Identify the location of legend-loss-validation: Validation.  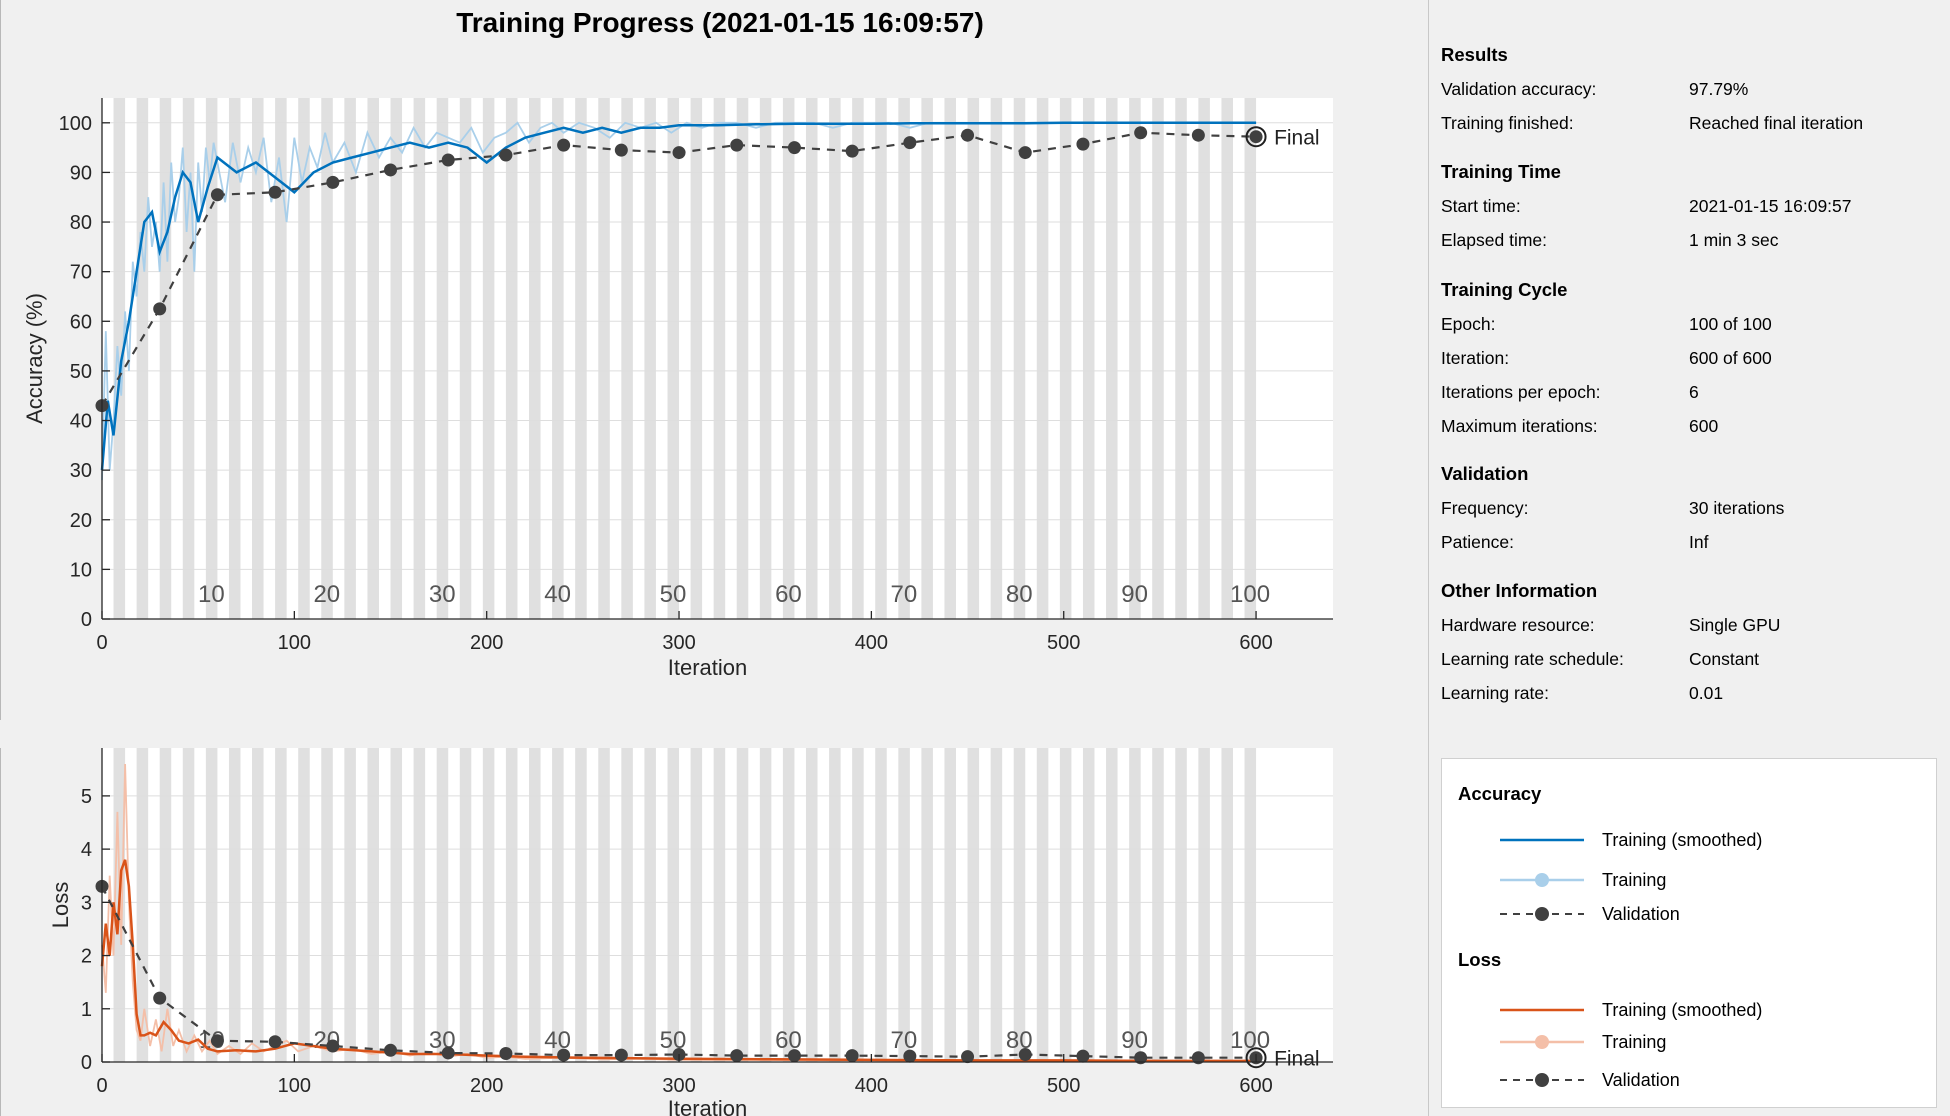
(1704, 1080).